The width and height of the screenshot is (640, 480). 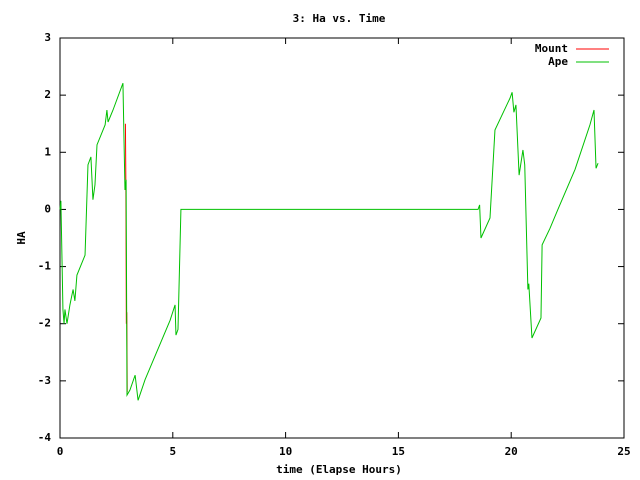 I want to click on y-tick-label: -3, so click(x=44, y=380).